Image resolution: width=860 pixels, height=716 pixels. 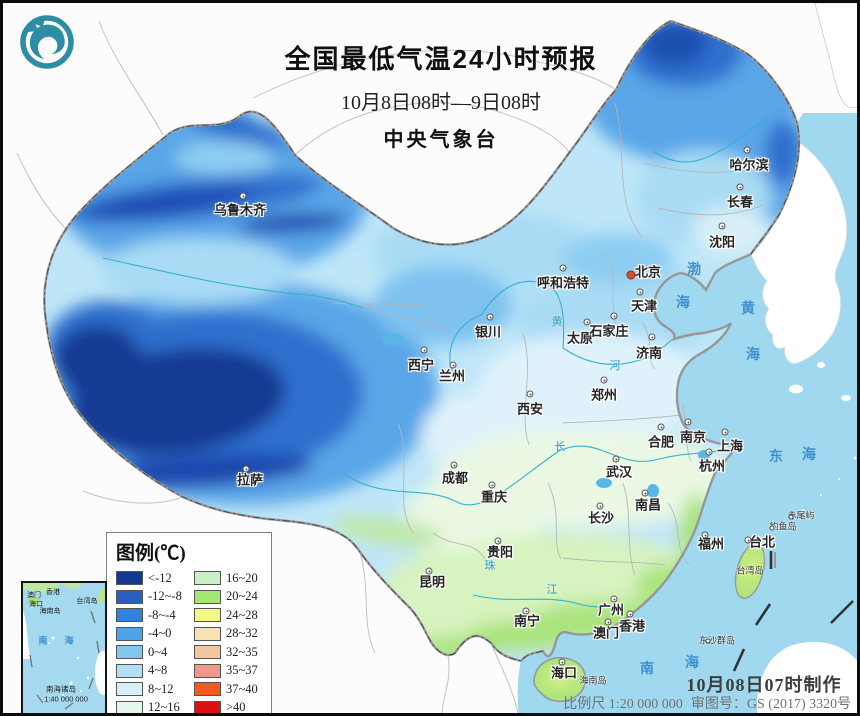 What do you see at coordinates (835, 56) in the screenshot?
I see `sakhalin-land` at bounding box center [835, 56].